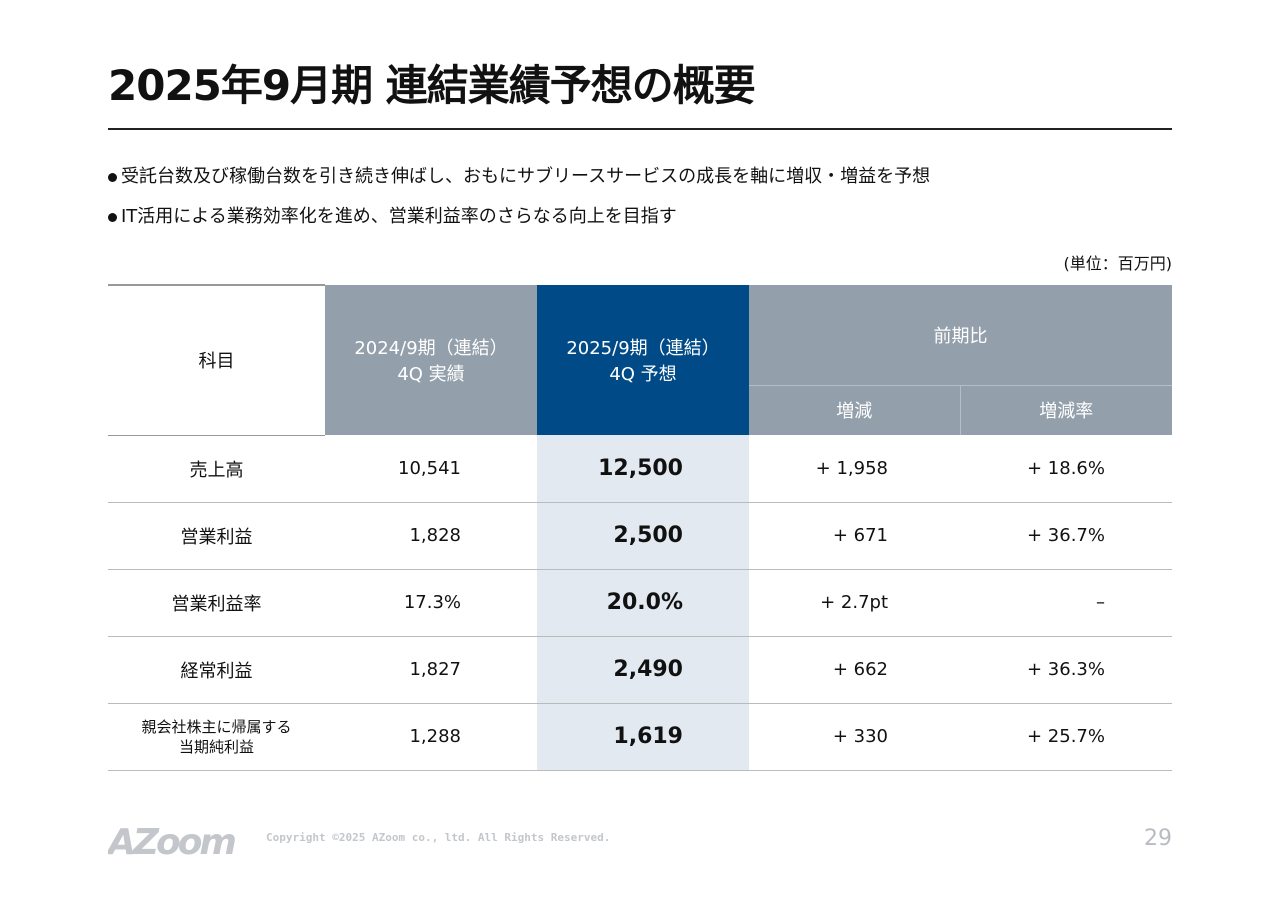 Image resolution: width=1280 pixels, height=905 pixels. What do you see at coordinates (855, 670) in the screenshot?
I see `change-value: + 662` at bounding box center [855, 670].